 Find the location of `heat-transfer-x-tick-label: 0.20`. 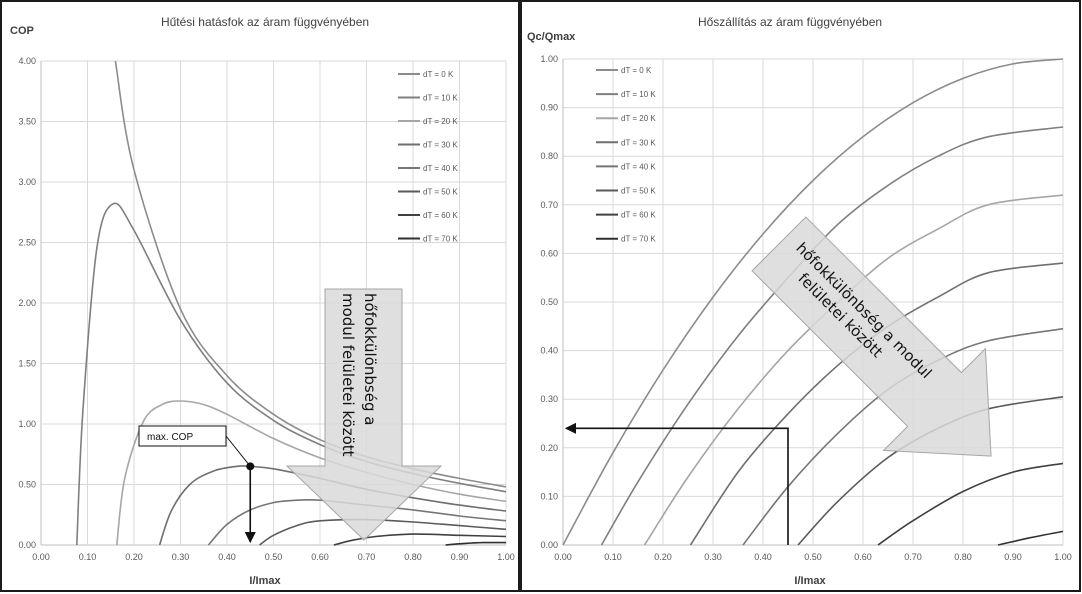

heat-transfer-x-tick-label: 0.20 is located at coordinates (663, 557).